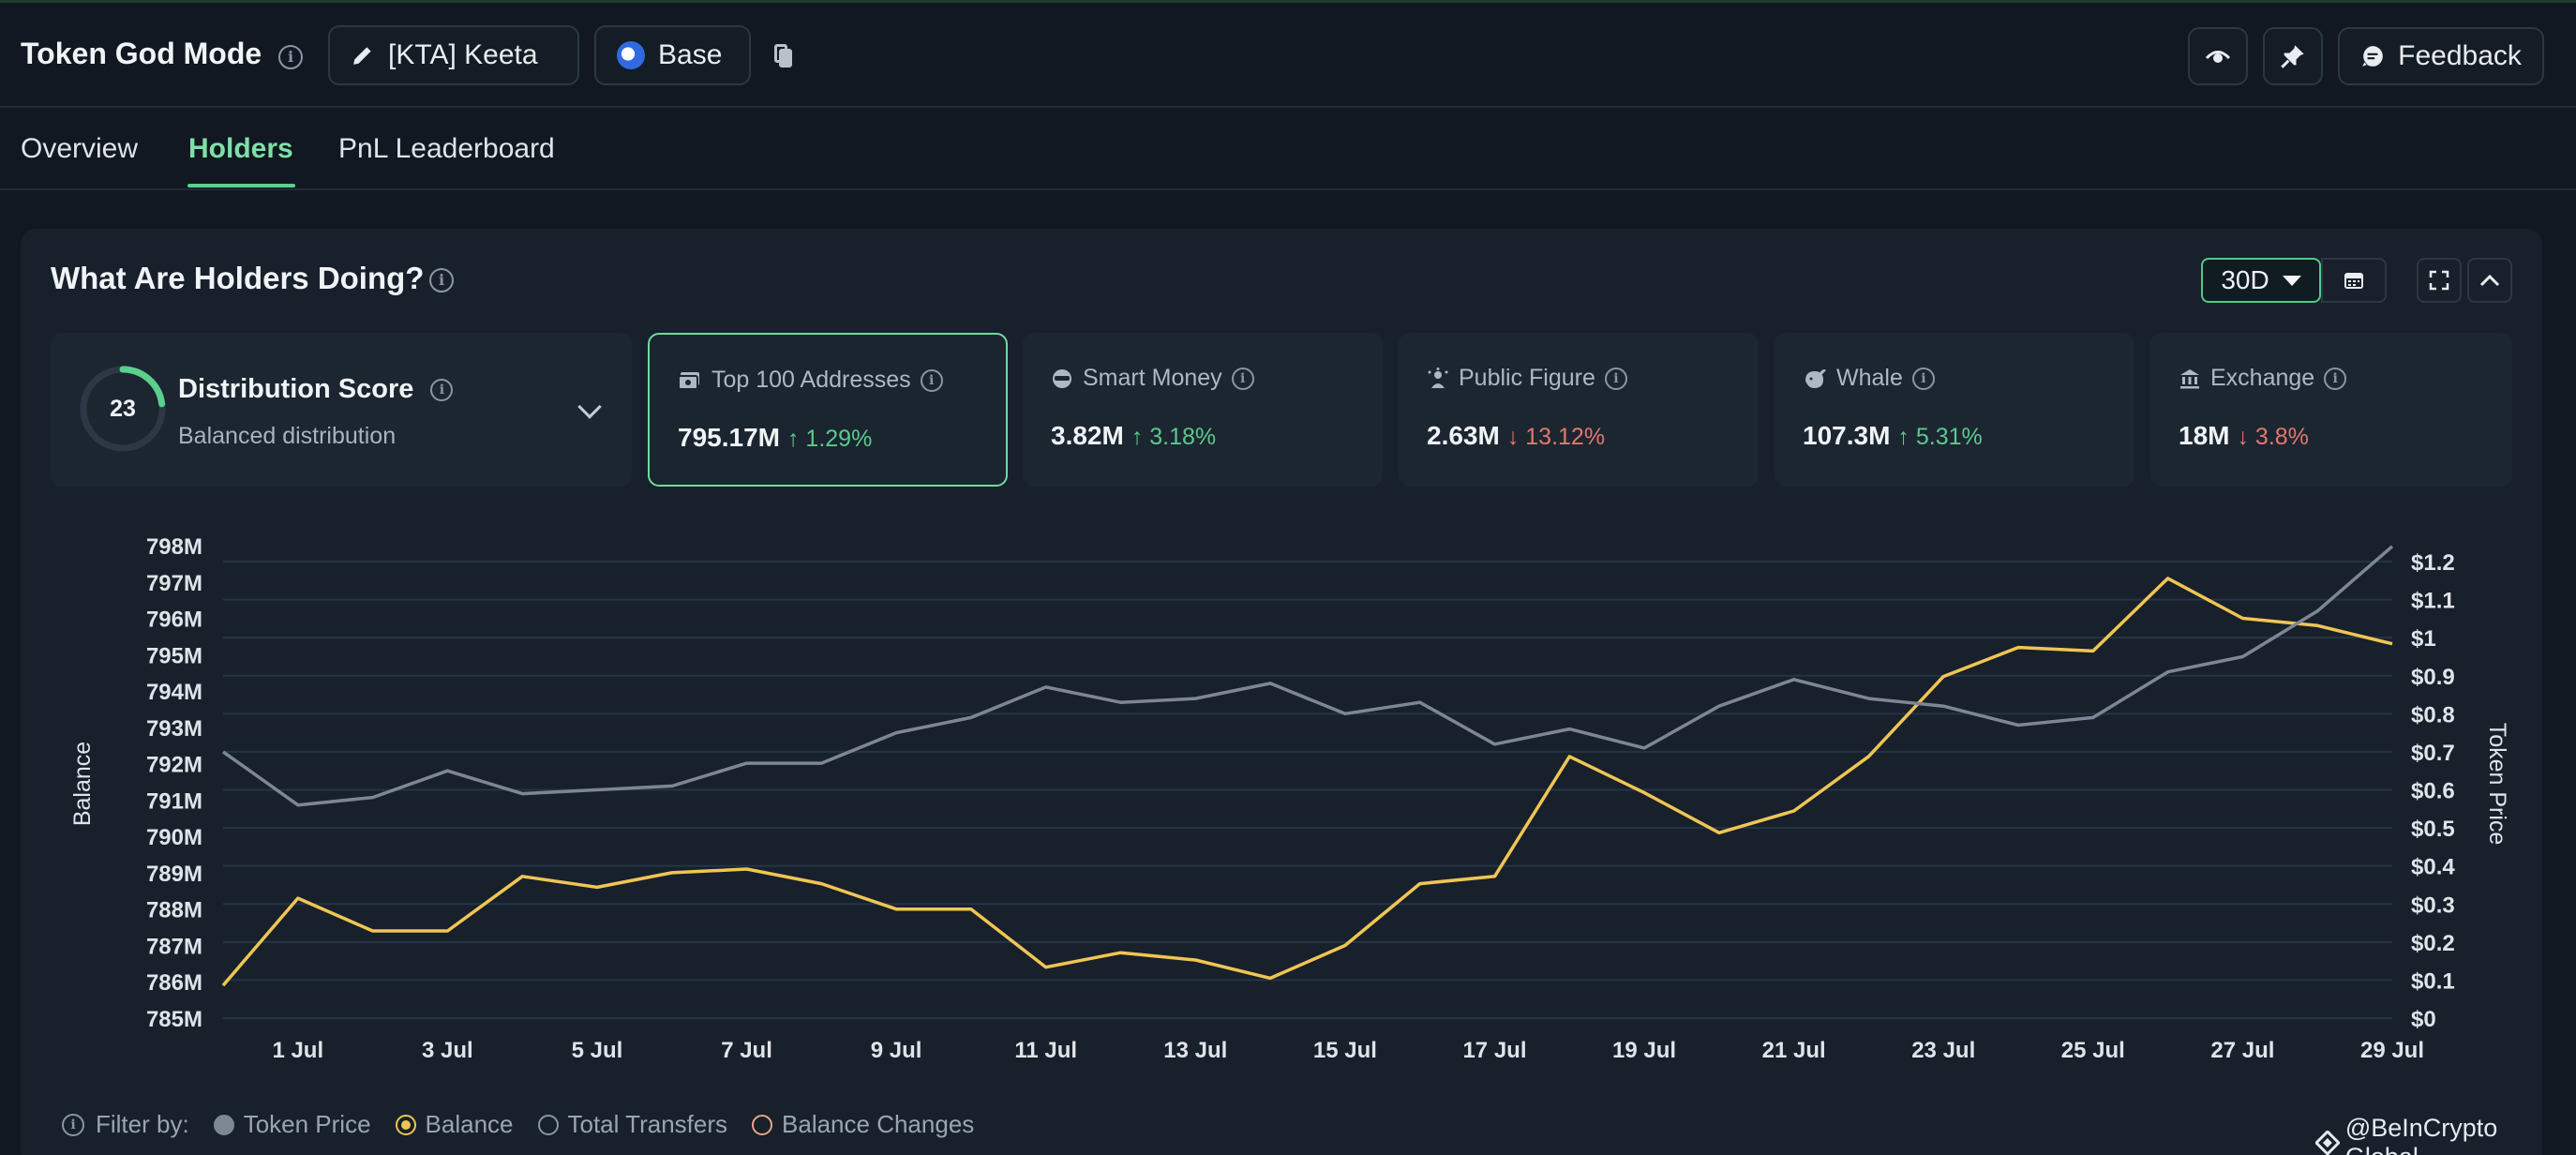 Image resolution: width=2576 pixels, height=1155 pixels. I want to click on y2-tick-label: $1.2, so click(2433, 563).